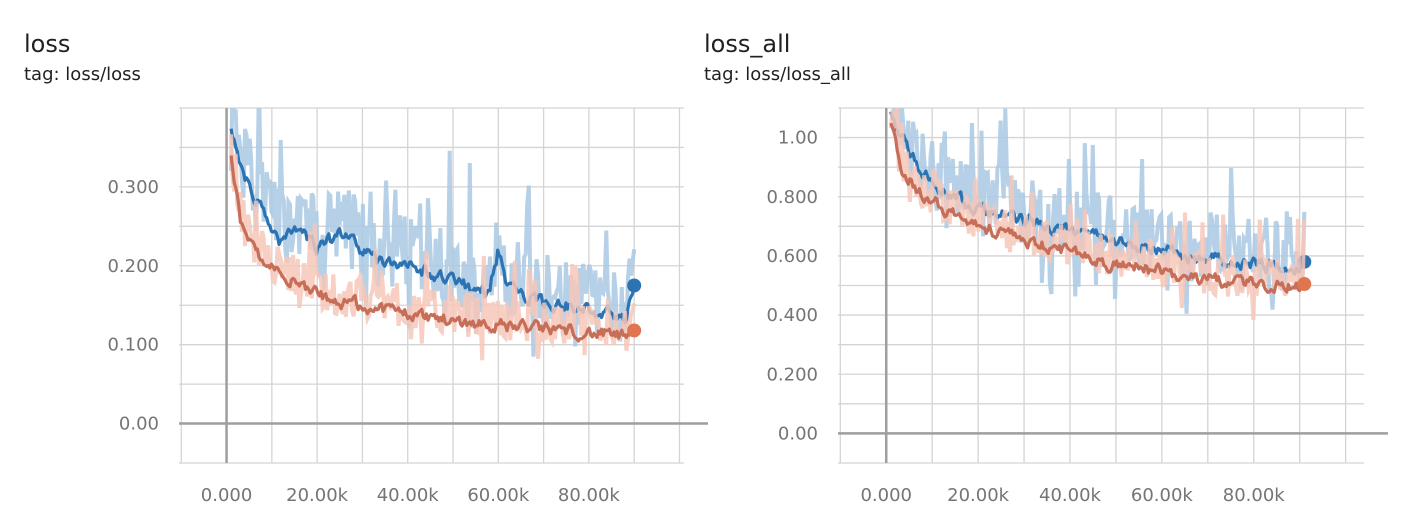 This screenshot has height=516, width=1422. What do you see at coordinates (777, 74) in the screenshot?
I see `chart-subtitle: tag: loss/loss_all` at bounding box center [777, 74].